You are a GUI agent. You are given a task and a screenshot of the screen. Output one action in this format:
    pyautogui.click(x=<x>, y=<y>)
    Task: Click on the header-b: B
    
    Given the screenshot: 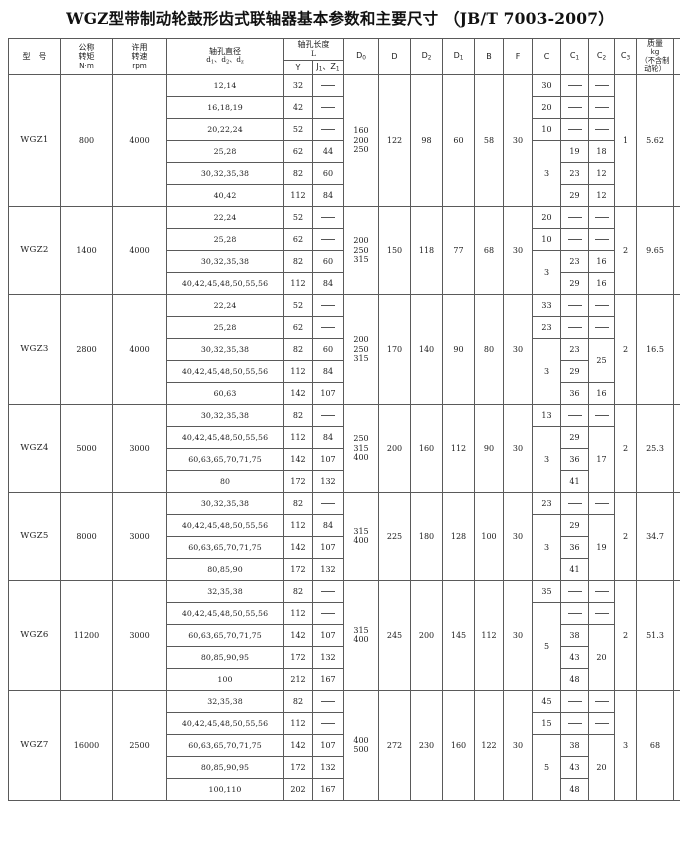 What is the action you would take?
    pyautogui.click(x=489, y=56)
    